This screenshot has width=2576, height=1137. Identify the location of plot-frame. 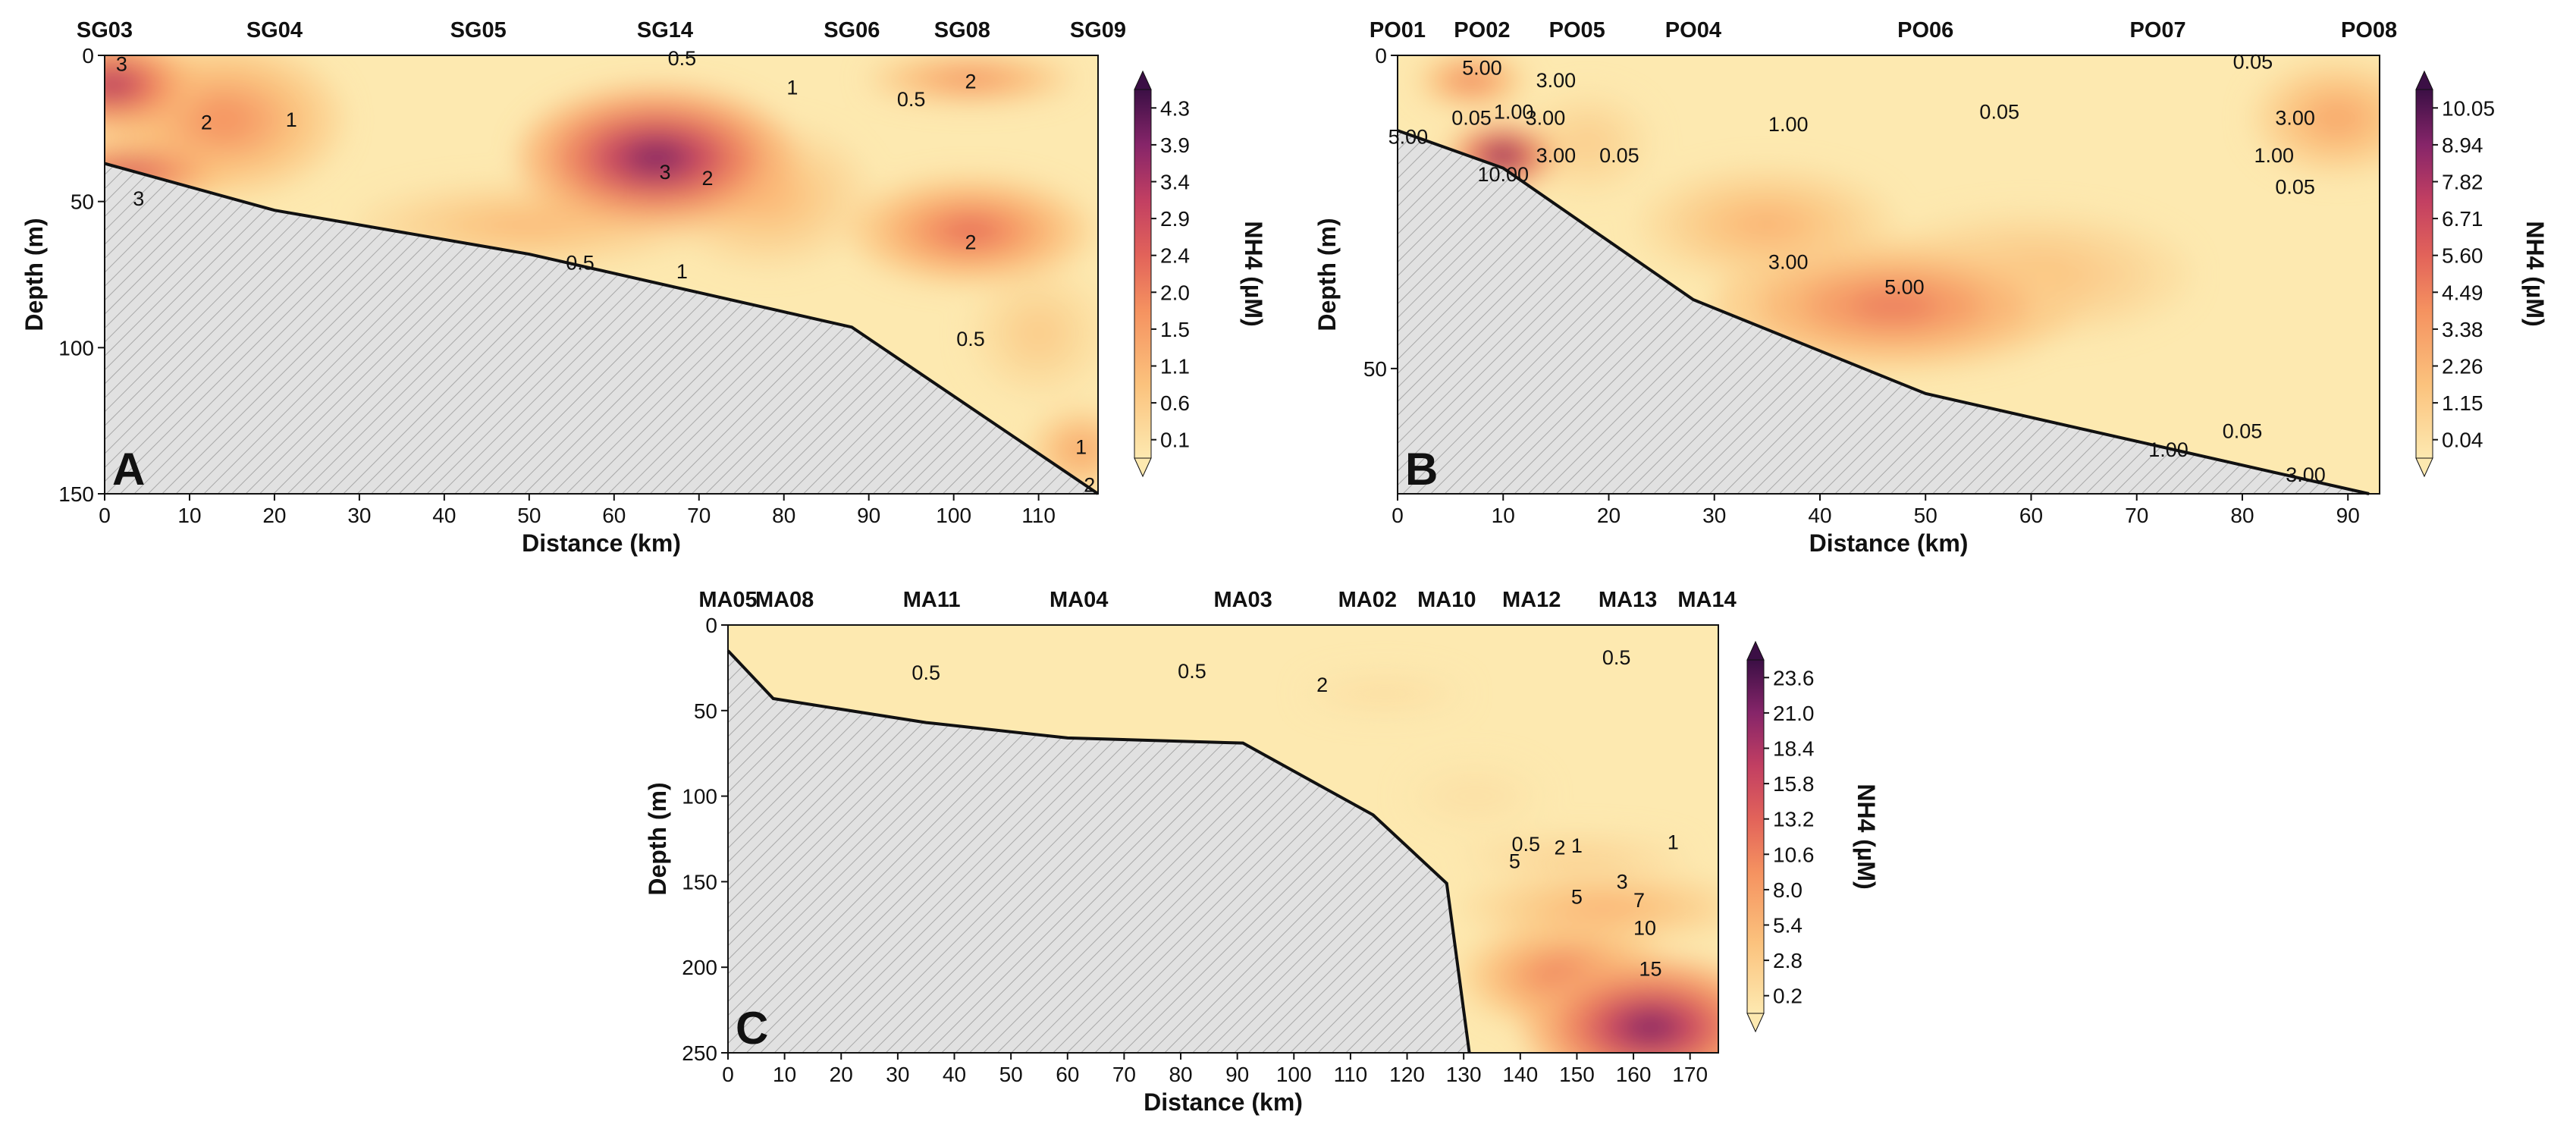
(1888, 275).